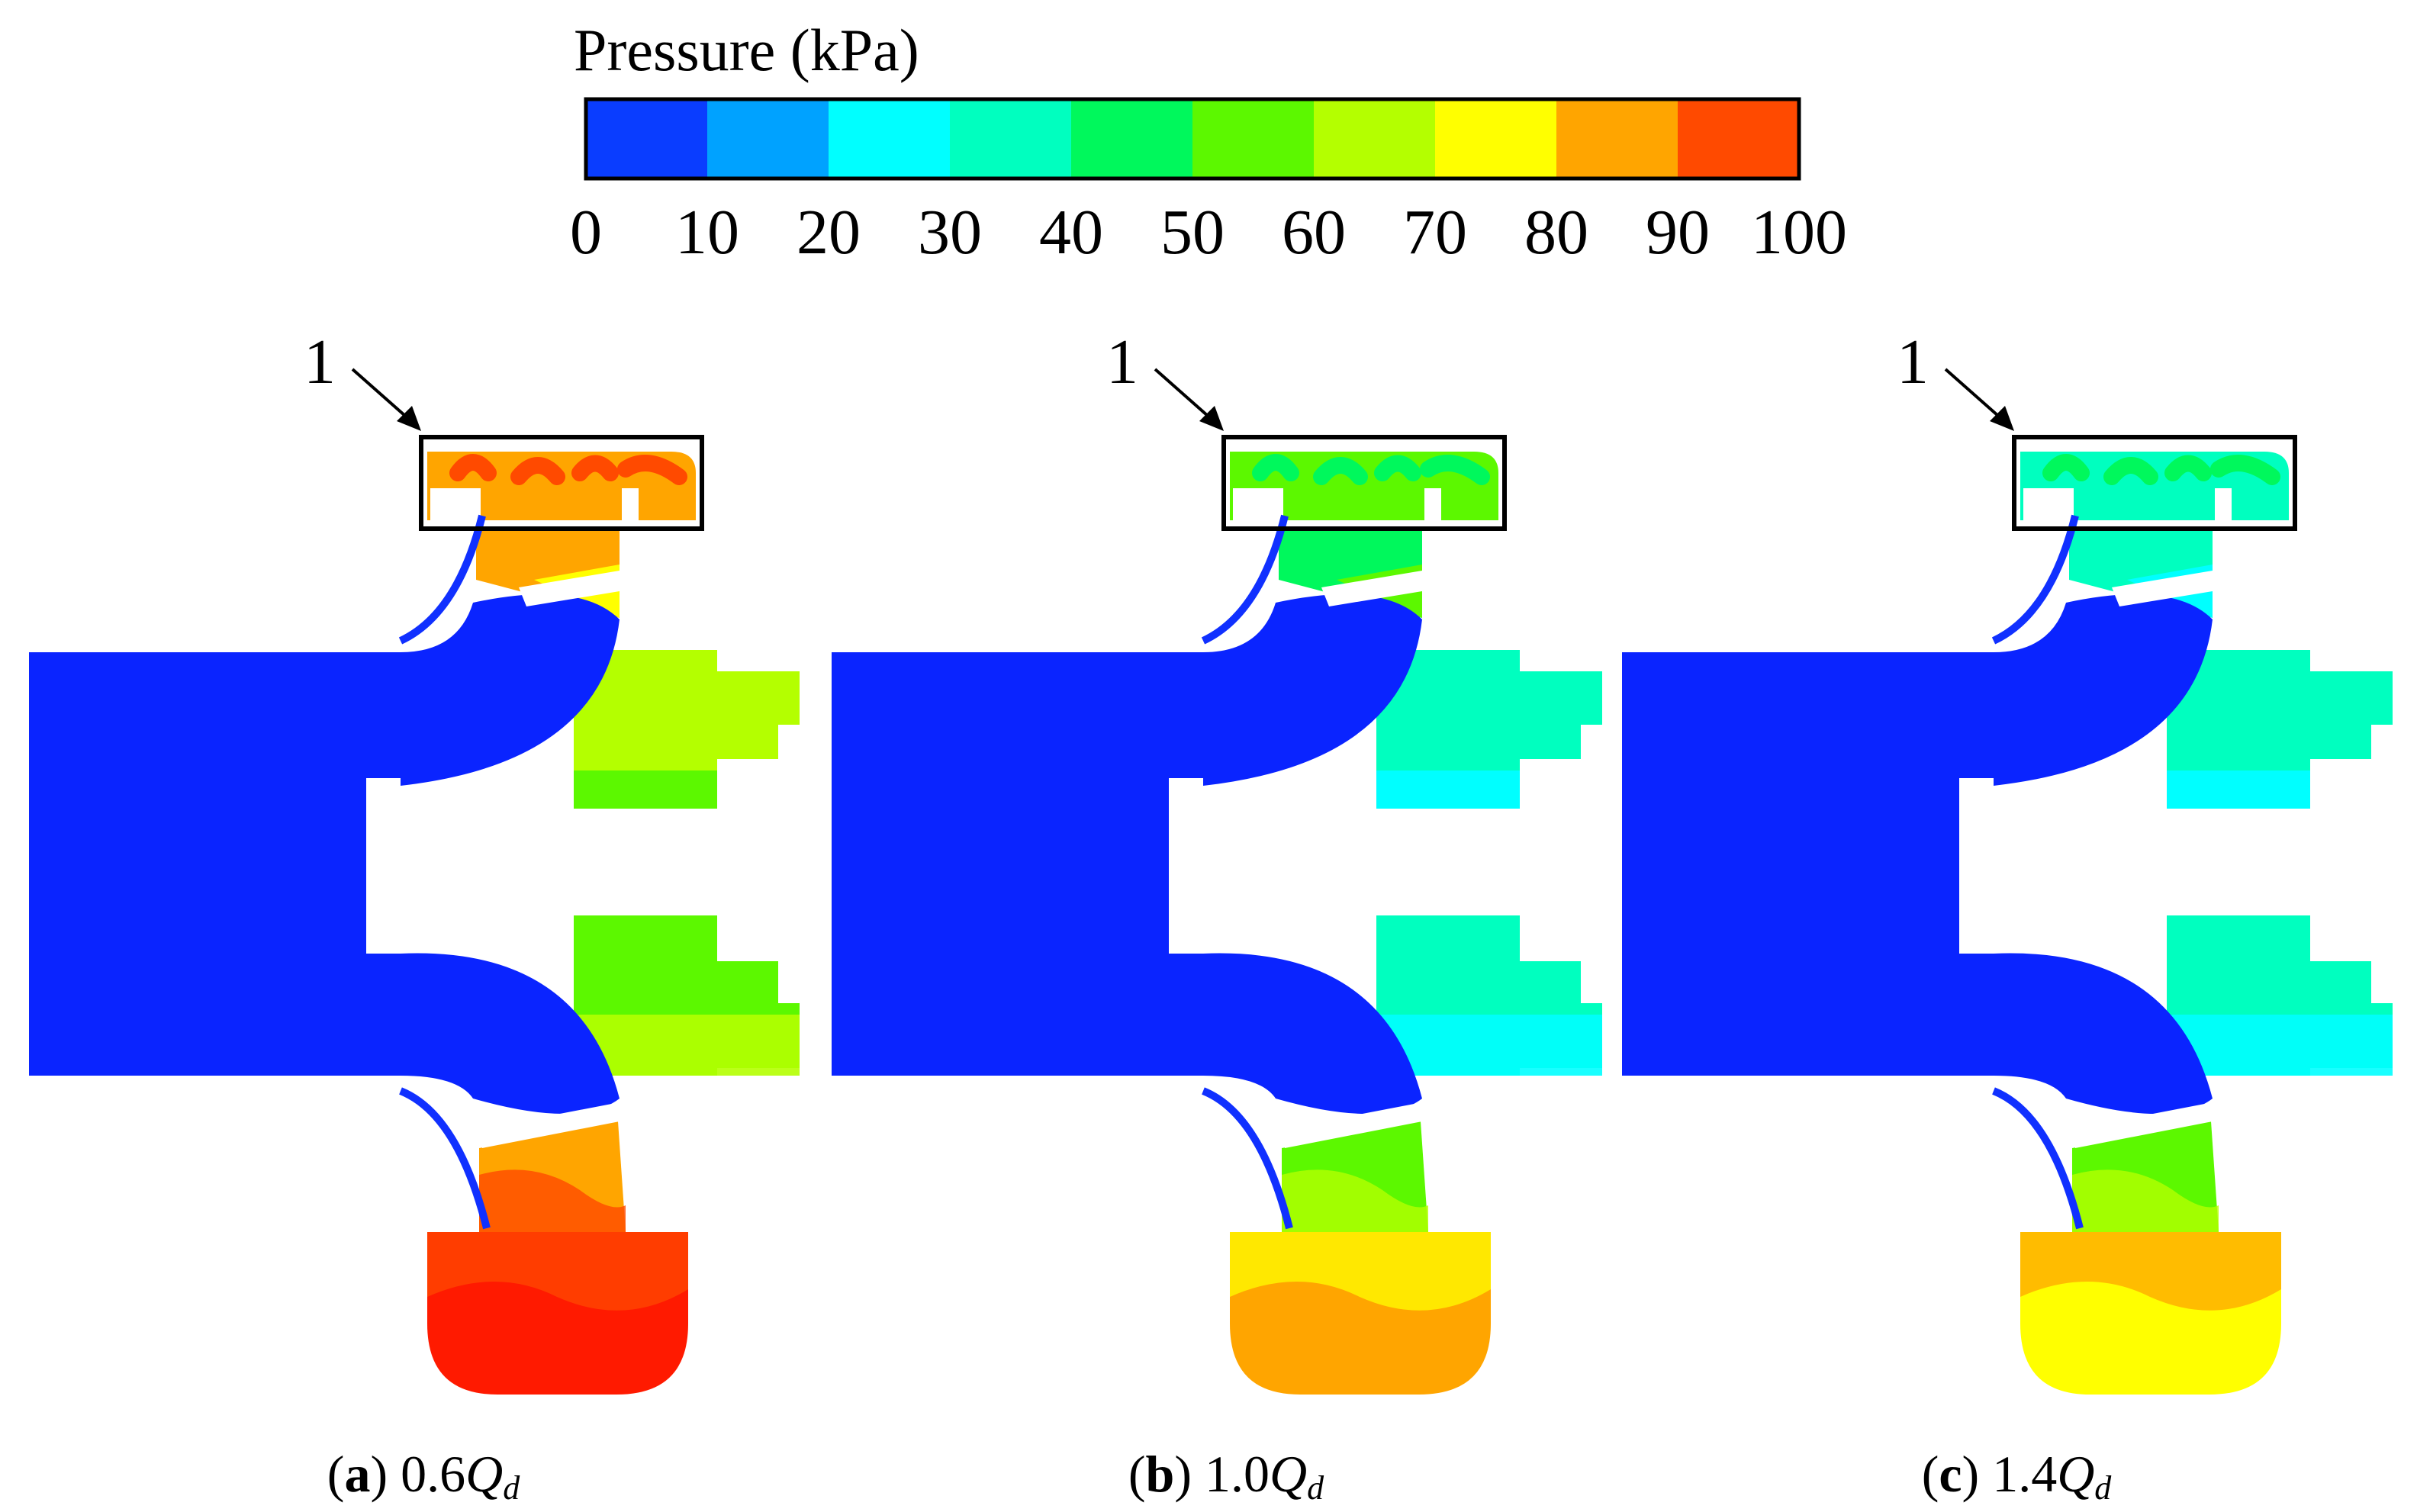  What do you see at coordinates (1678, 233) in the screenshot?
I see `colorbar-tick-label: 90` at bounding box center [1678, 233].